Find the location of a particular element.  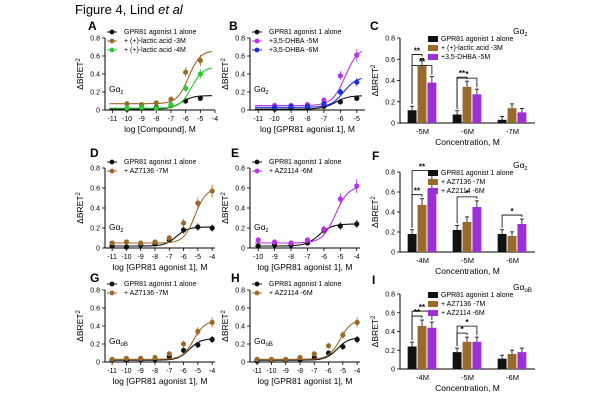

panel-H-legend-marker is located at coordinates (257, 293).